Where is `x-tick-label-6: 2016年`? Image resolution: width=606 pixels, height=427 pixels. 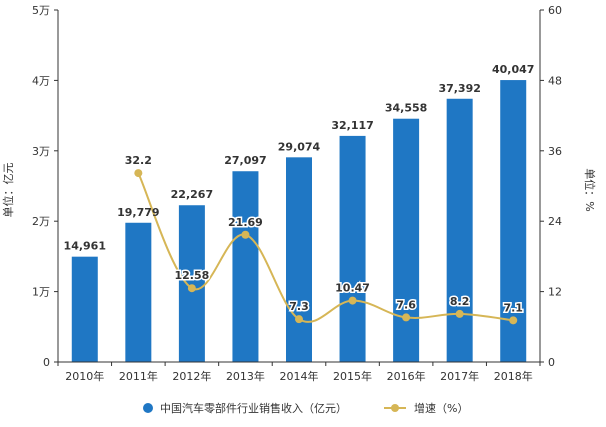 x-tick-label-6: 2016年 is located at coordinates (406, 376).